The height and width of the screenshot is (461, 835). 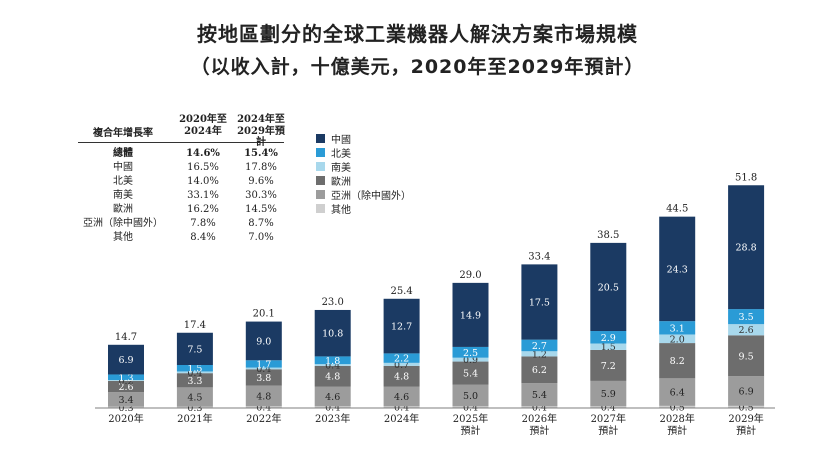 What do you see at coordinates (203, 223) in the screenshot?
I see `cagr-value-2020-2024: 7.8%` at bounding box center [203, 223].